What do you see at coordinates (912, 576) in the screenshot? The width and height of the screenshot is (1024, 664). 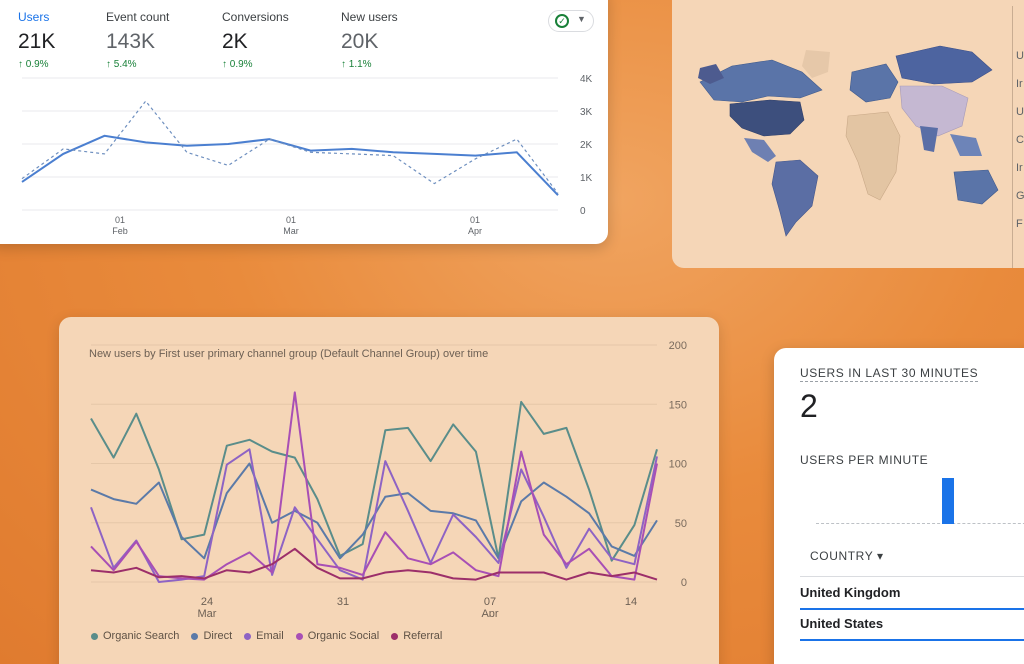 I see `table-divider` at bounding box center [912, 576].